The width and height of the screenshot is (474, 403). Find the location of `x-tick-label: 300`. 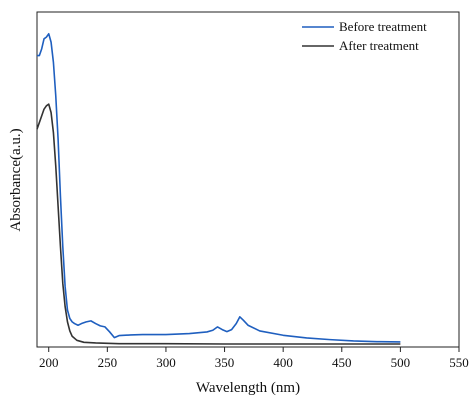

x-tick-label: 300 is located at coordinates (166, 362).